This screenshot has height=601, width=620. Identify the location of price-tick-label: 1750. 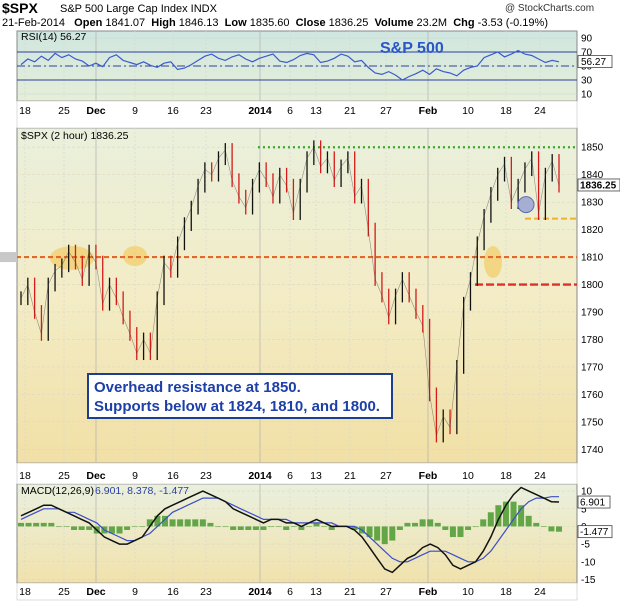
(592, 422).